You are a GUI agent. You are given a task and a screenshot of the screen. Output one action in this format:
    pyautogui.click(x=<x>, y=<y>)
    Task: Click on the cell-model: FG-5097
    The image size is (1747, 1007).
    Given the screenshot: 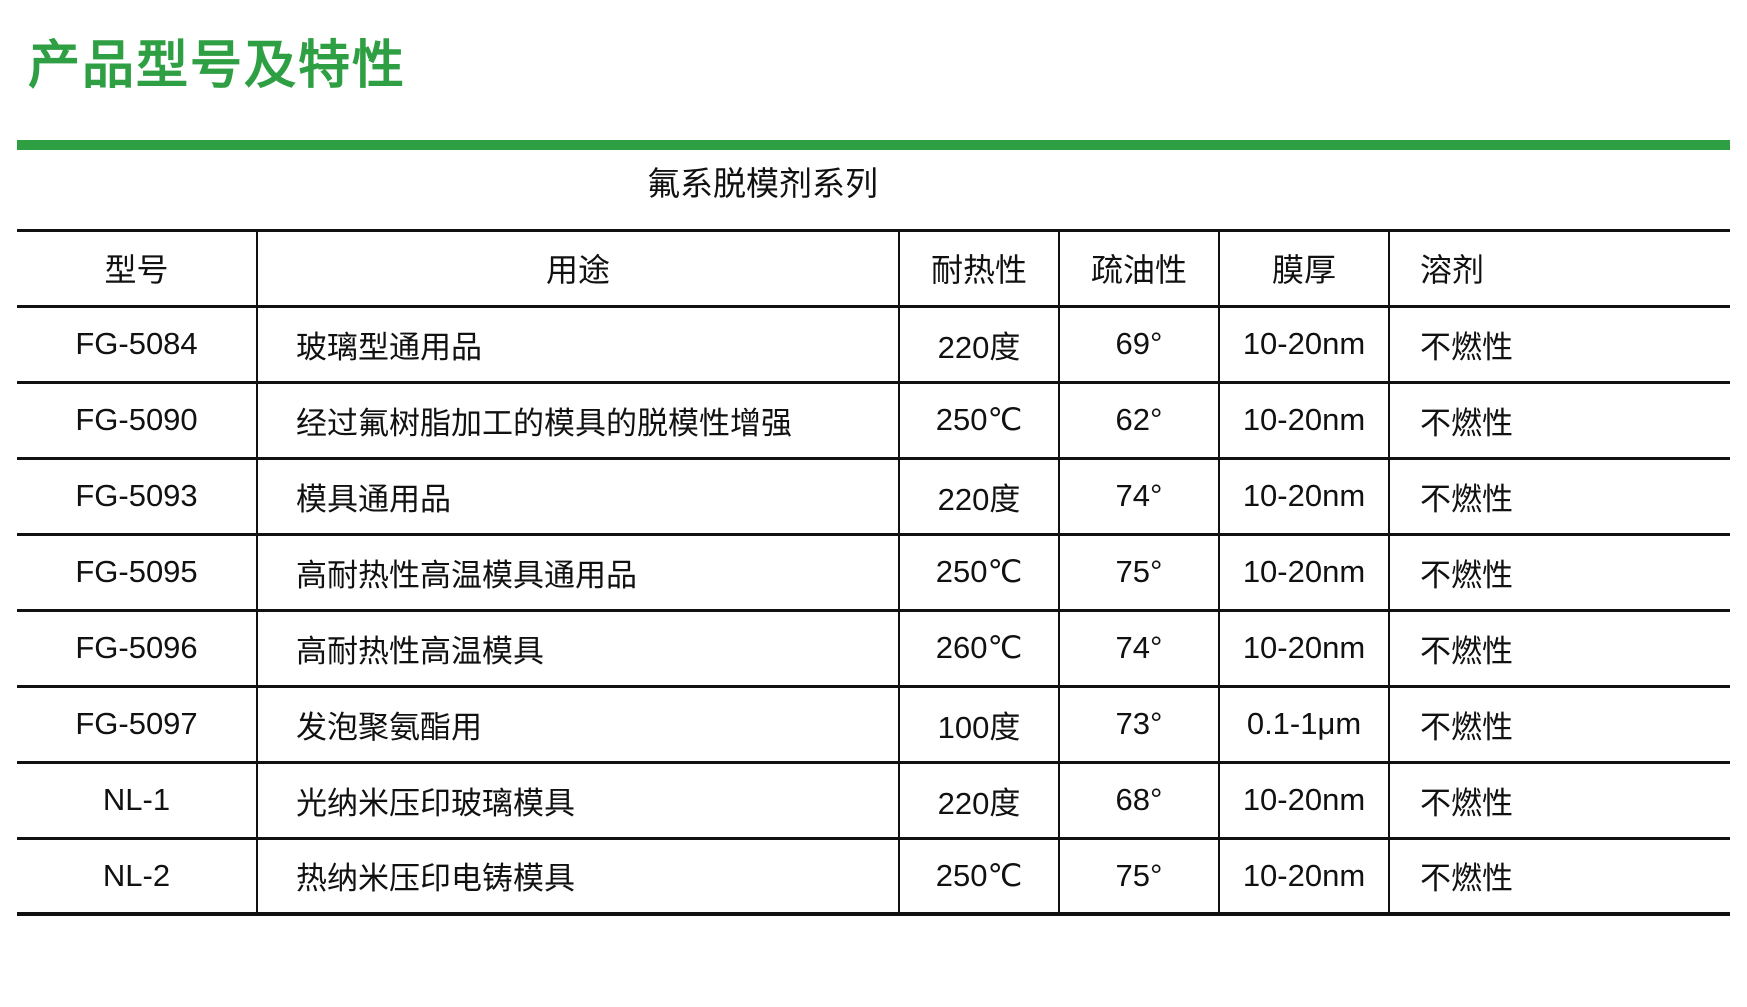 What is the action you would take?
    pyautogui.click(x=136, y=724)
    